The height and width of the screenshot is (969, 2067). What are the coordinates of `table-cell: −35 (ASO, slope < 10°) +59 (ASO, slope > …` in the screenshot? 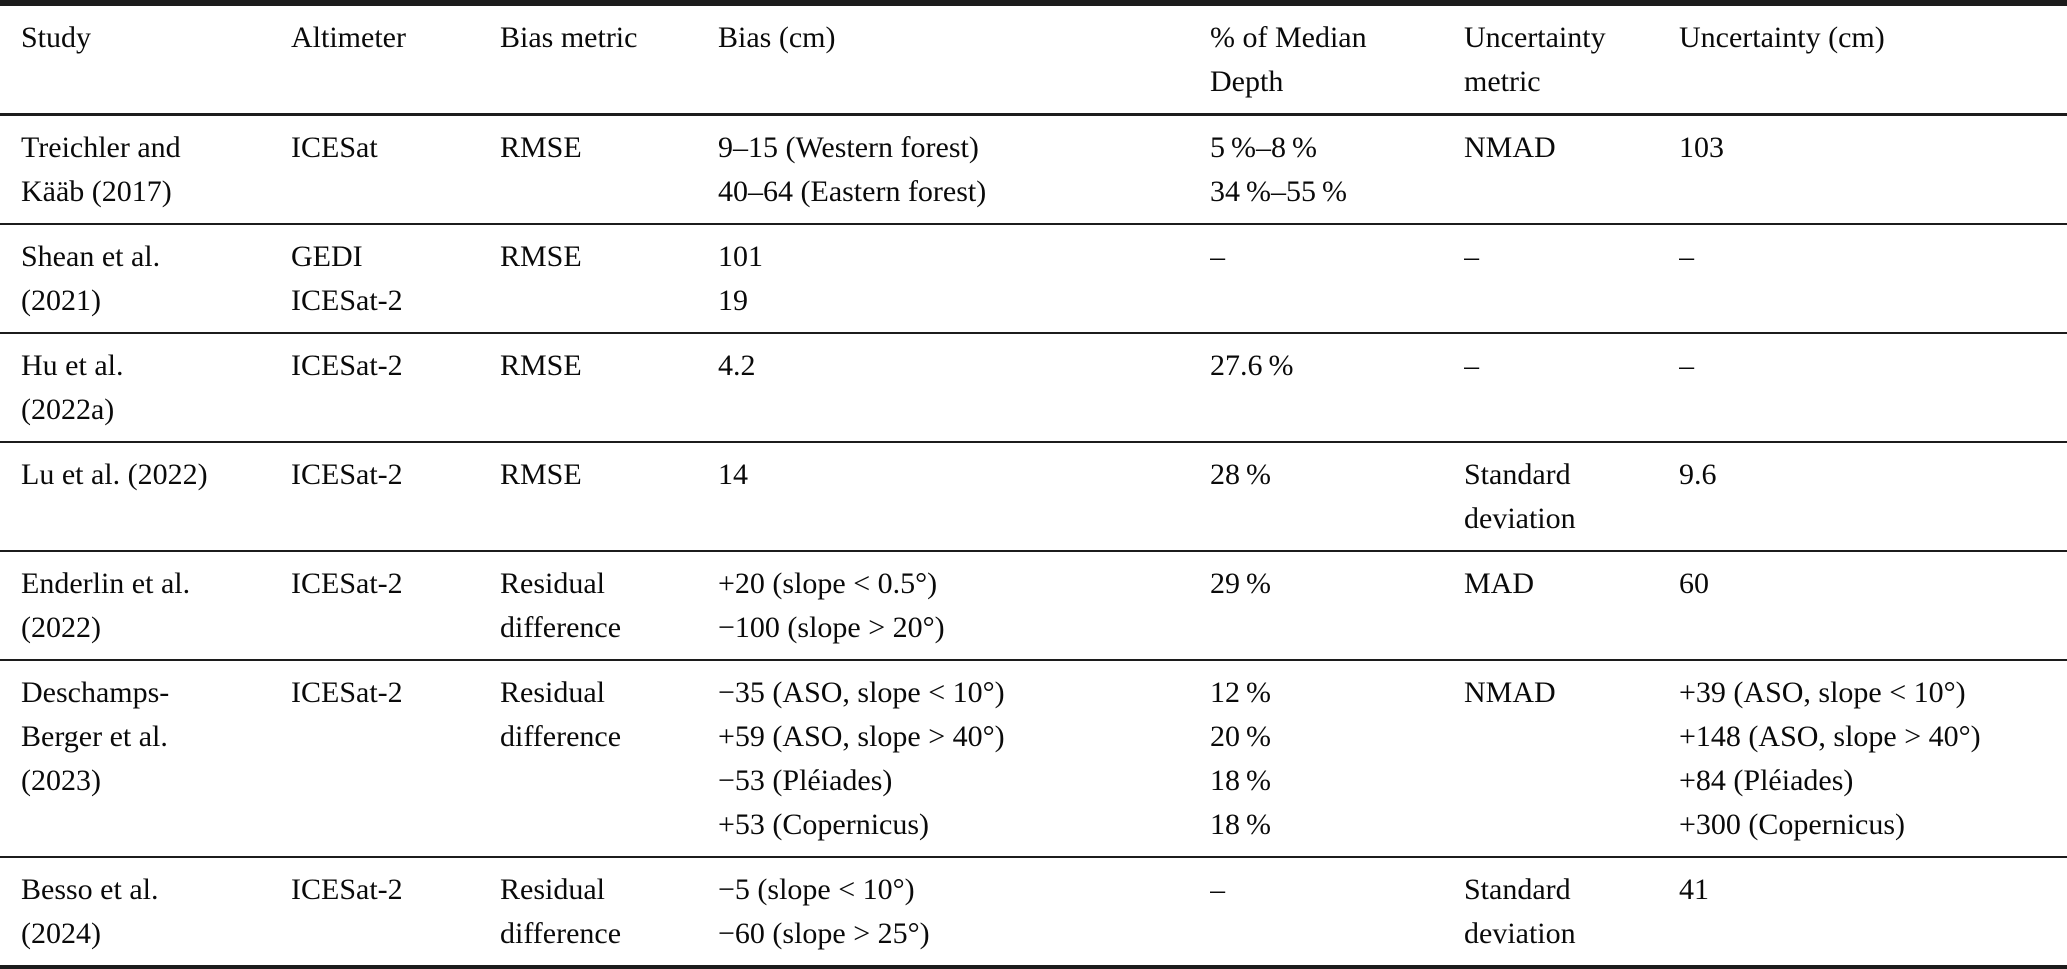 It's located at (964, 758).